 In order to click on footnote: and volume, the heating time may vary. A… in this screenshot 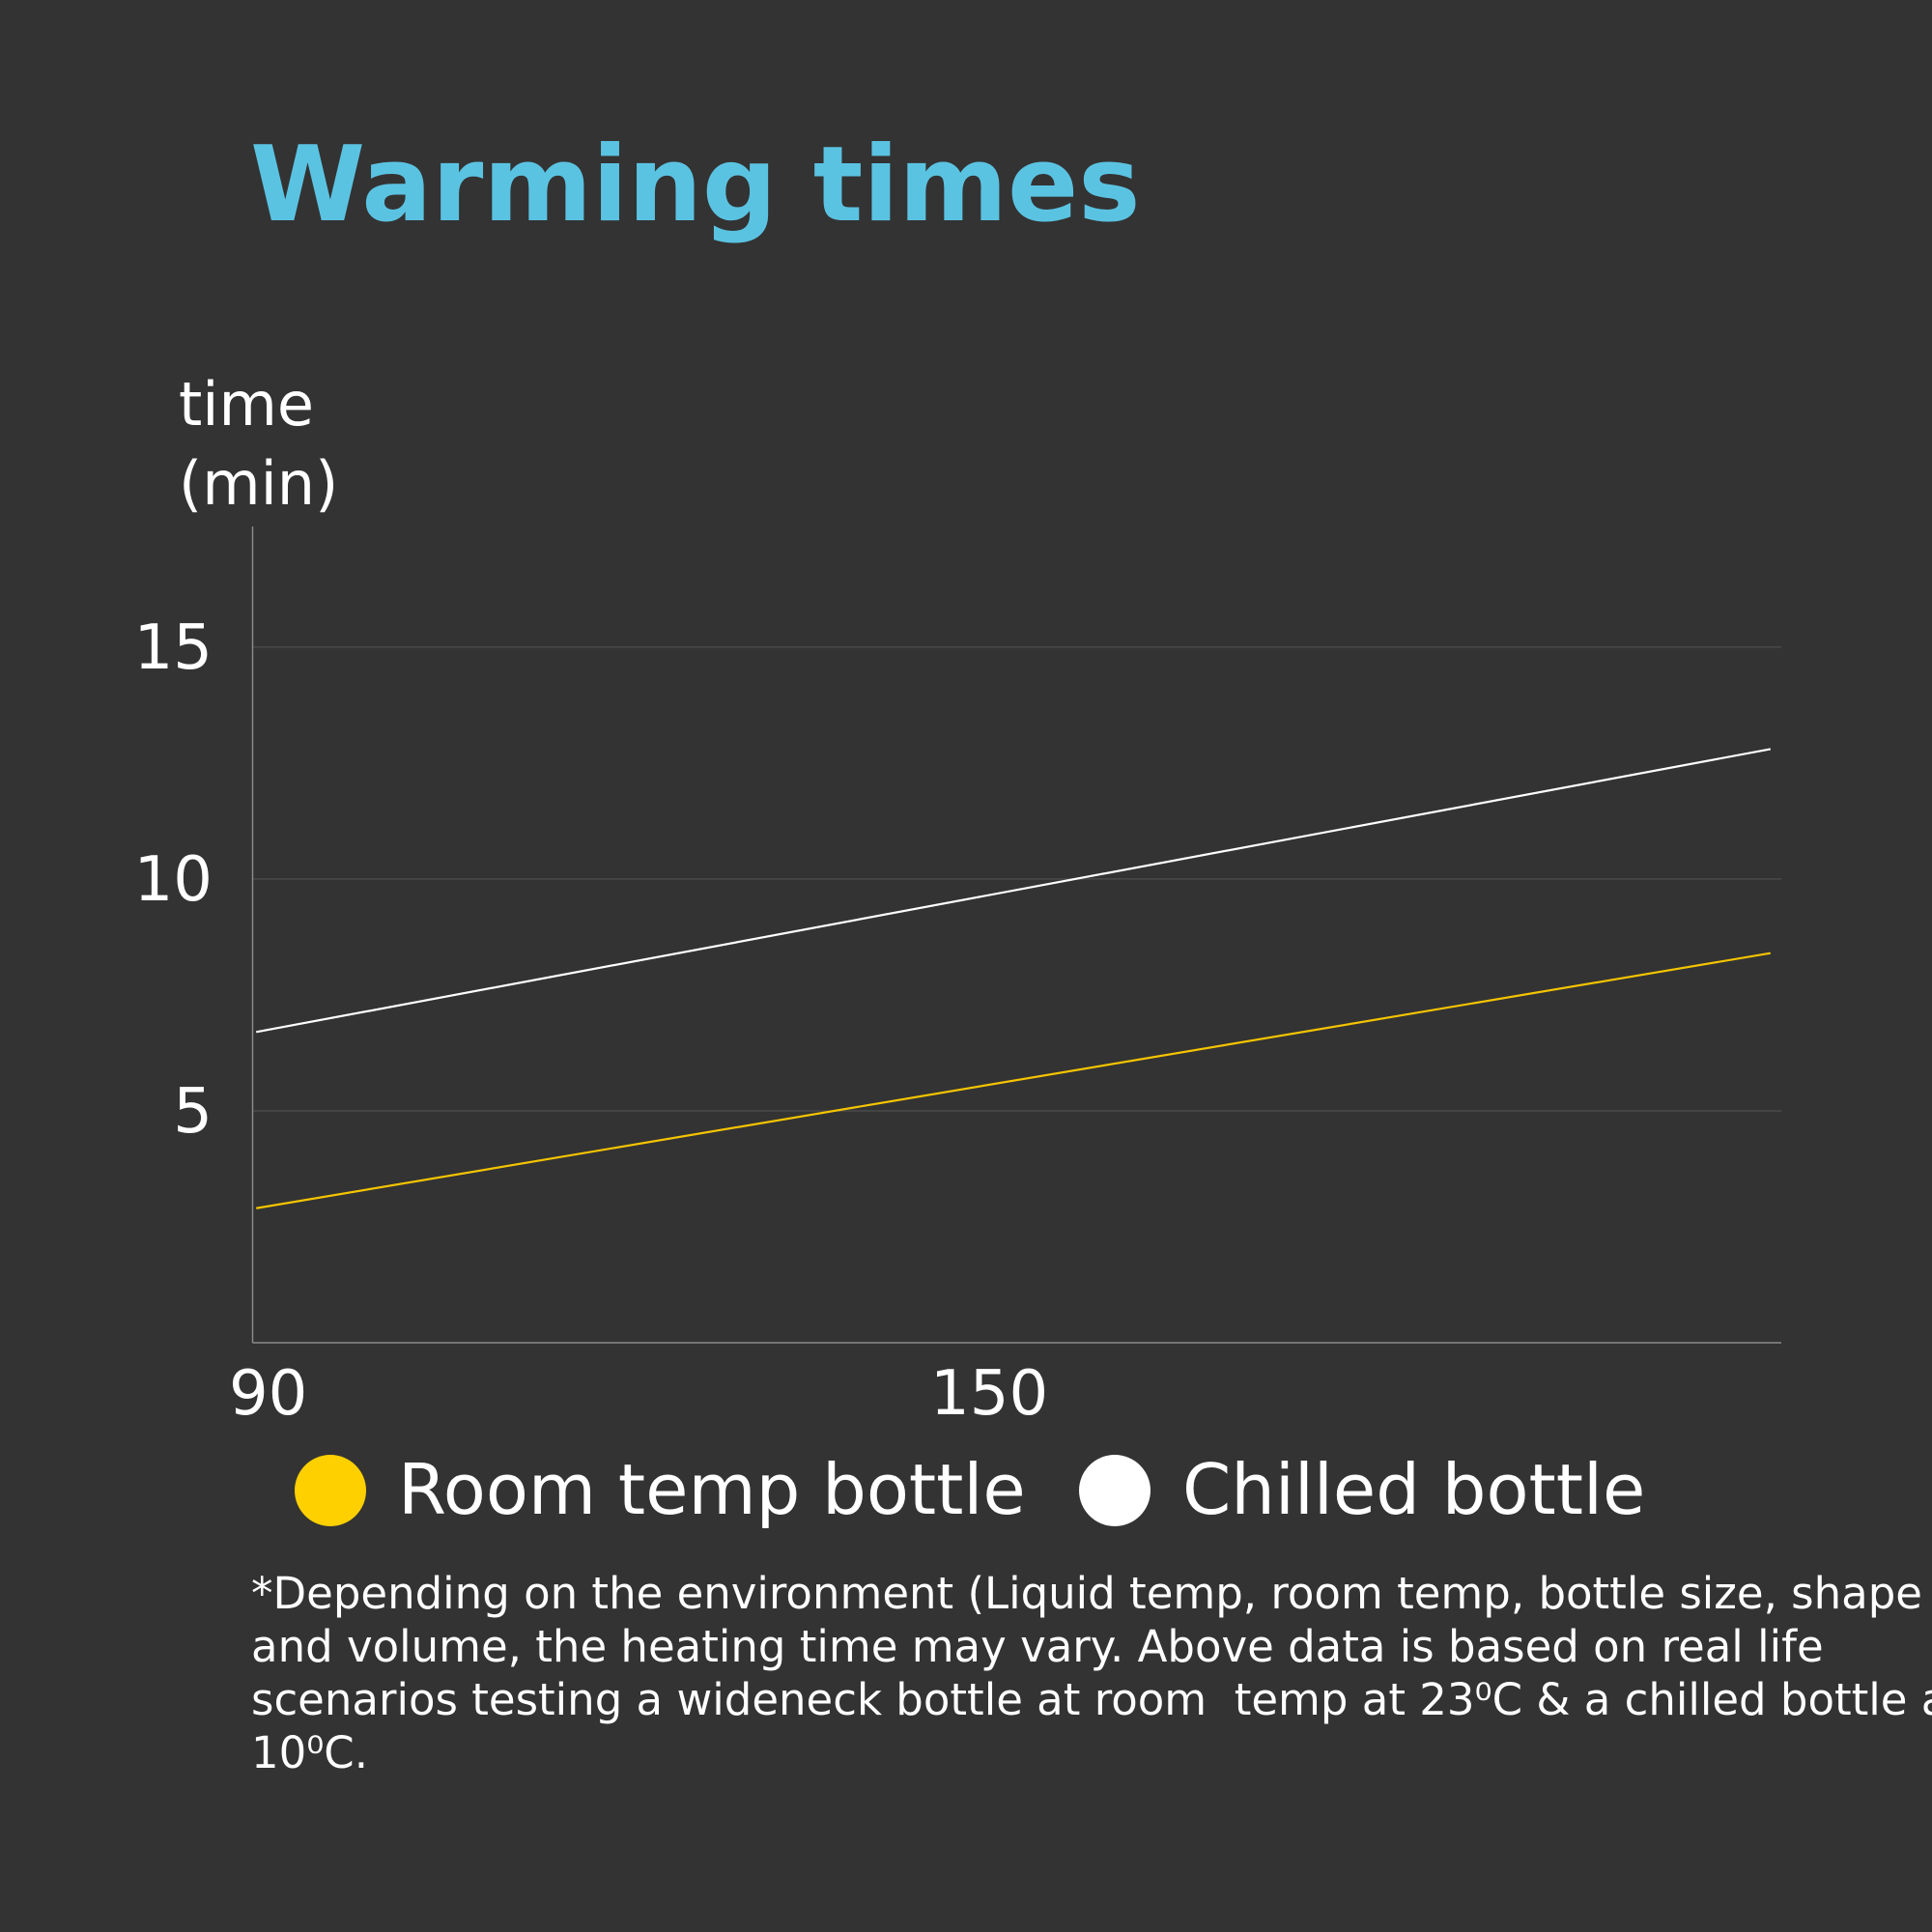, I will do `click(1037, 1646)`.